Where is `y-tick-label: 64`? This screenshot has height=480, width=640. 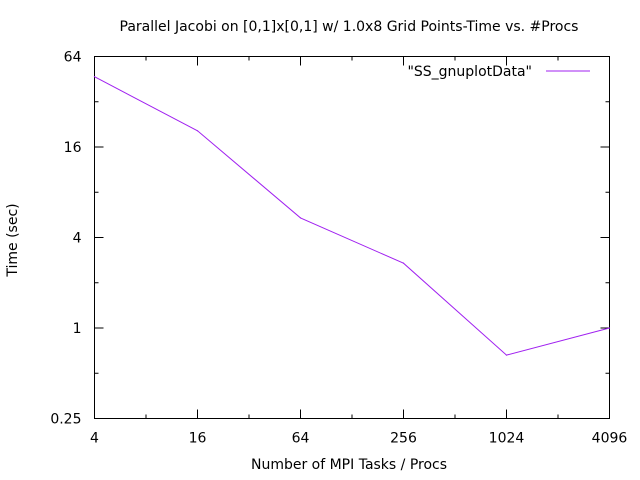 y-tick-label: 64 is located at coordinates (73, 58).